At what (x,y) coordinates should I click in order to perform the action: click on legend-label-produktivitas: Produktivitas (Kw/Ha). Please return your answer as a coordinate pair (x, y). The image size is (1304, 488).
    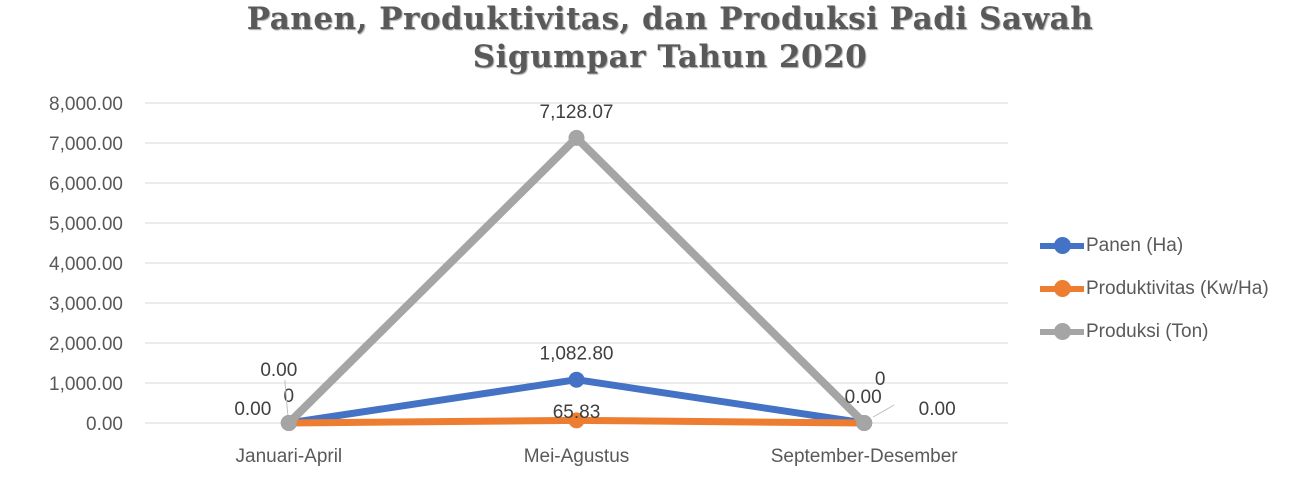
    Looking at the image, I should click on (1177, 288).